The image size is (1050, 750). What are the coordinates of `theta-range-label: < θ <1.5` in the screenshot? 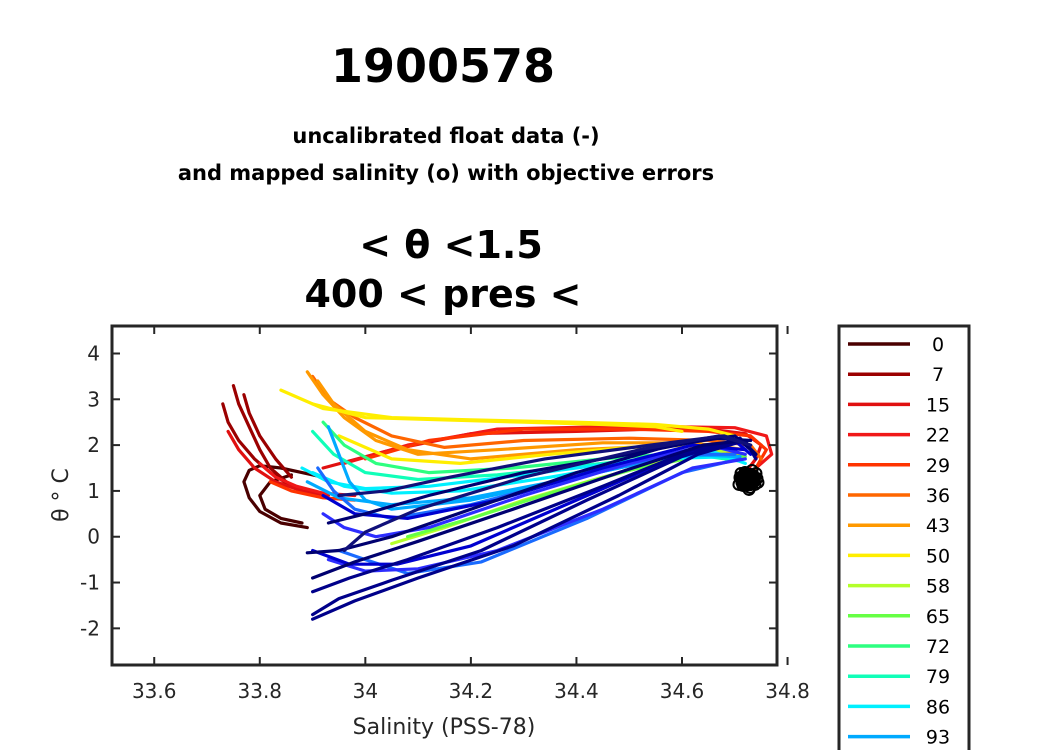 It's located at (451, 245).